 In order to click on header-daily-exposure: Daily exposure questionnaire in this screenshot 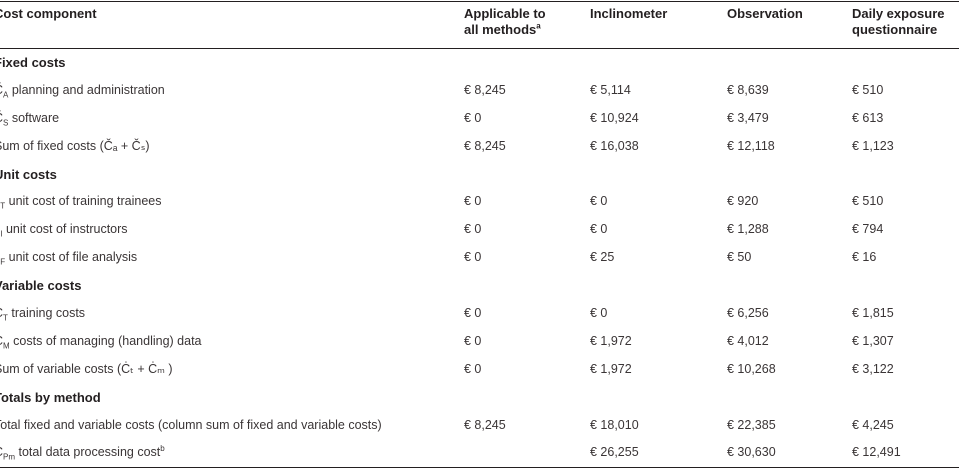, I will do `click(898, 22)`.